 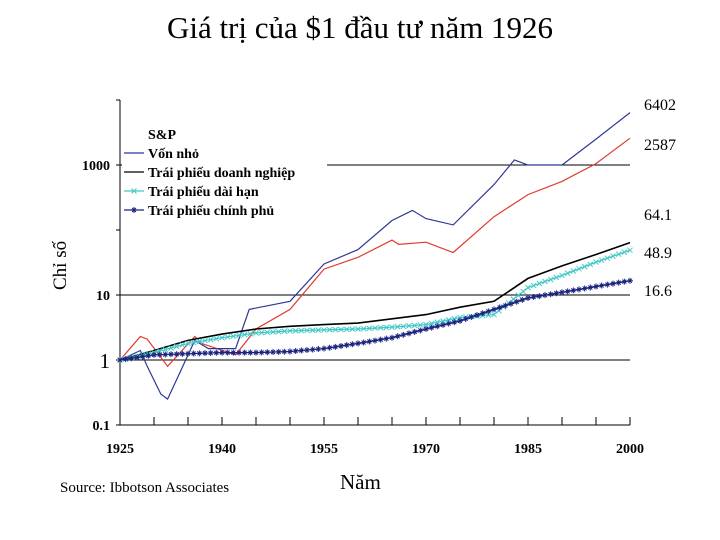 What do you see at coordinates (660, 105) in the screenshot?
I see `end-value-label: 6402` at bounding box center [660, 105].